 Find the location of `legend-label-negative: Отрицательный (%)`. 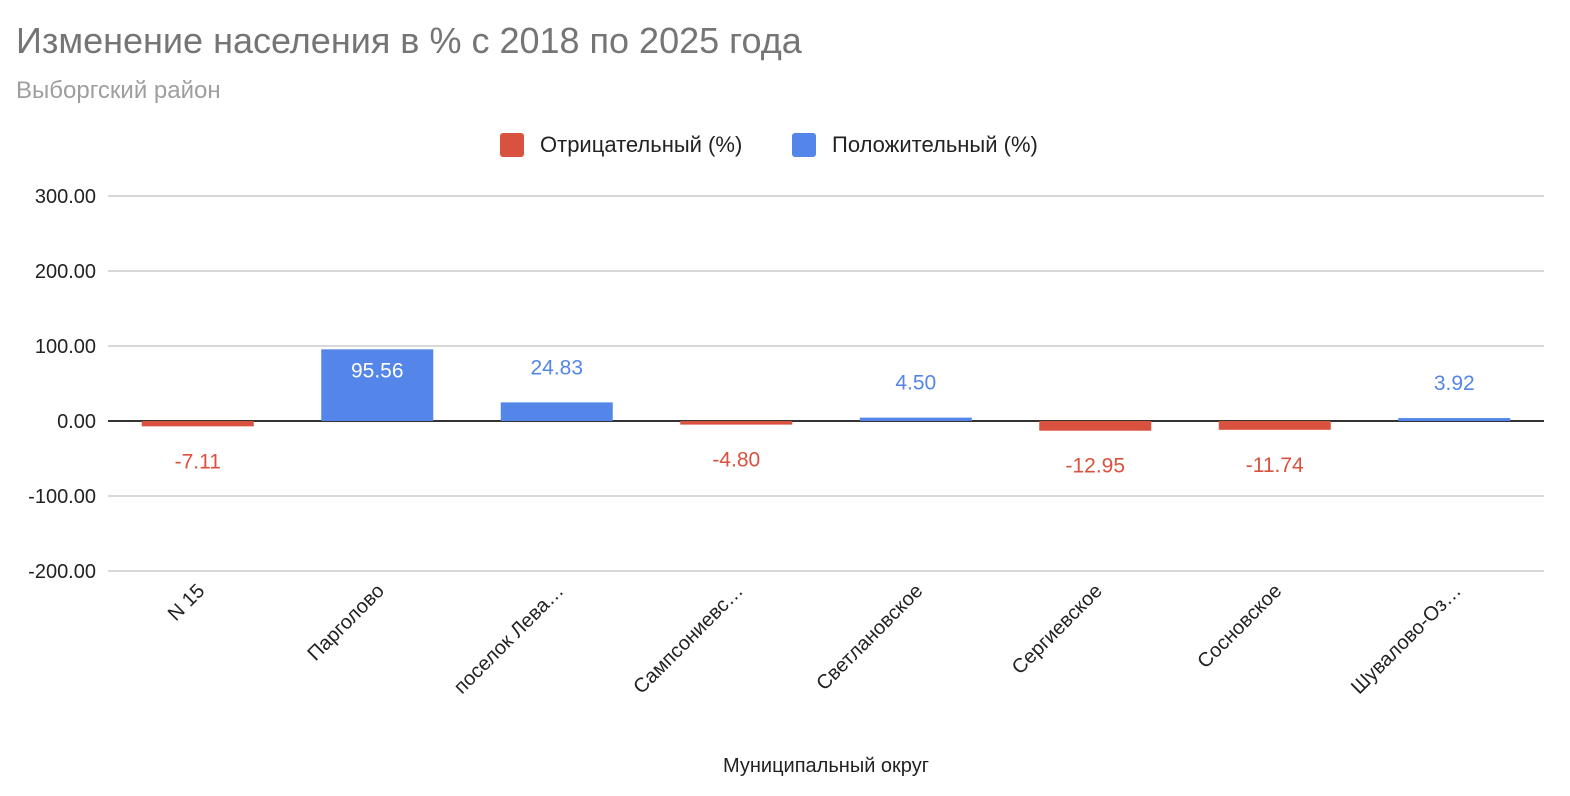

legend-label-negative: Отрицательный (%) is located at coordinates (641, 144).